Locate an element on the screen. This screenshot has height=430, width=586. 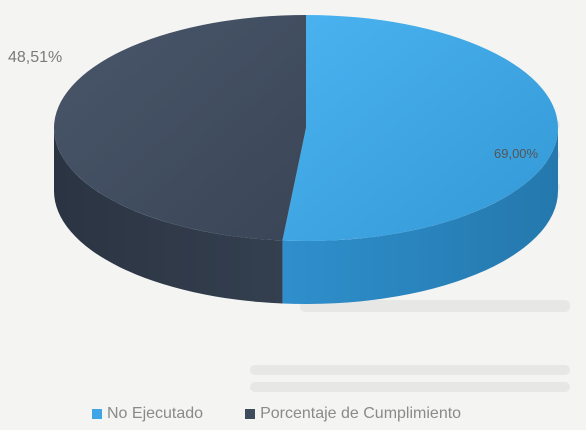
legend-swatch-no-ejecutado is located at coordinates (97, 414).